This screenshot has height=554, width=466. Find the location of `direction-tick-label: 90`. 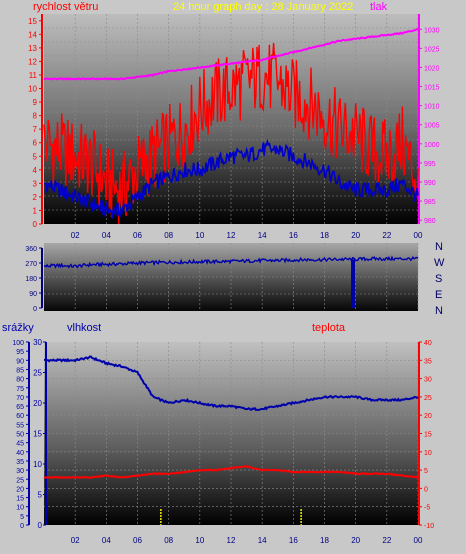

direction-tick-label: 90 is located at coordinates (33, 294).